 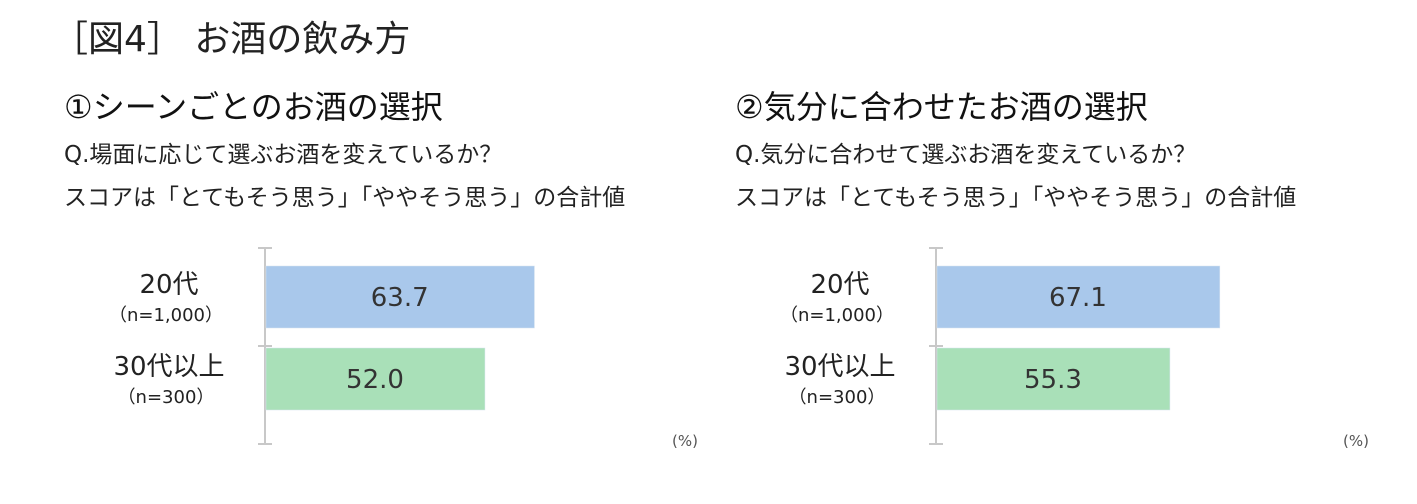 What do you see at coordinates (231, 39) in the screenshot?
I see `figure-title: ［図4］ お酒の飲み方` at bounding box center [231, 39].